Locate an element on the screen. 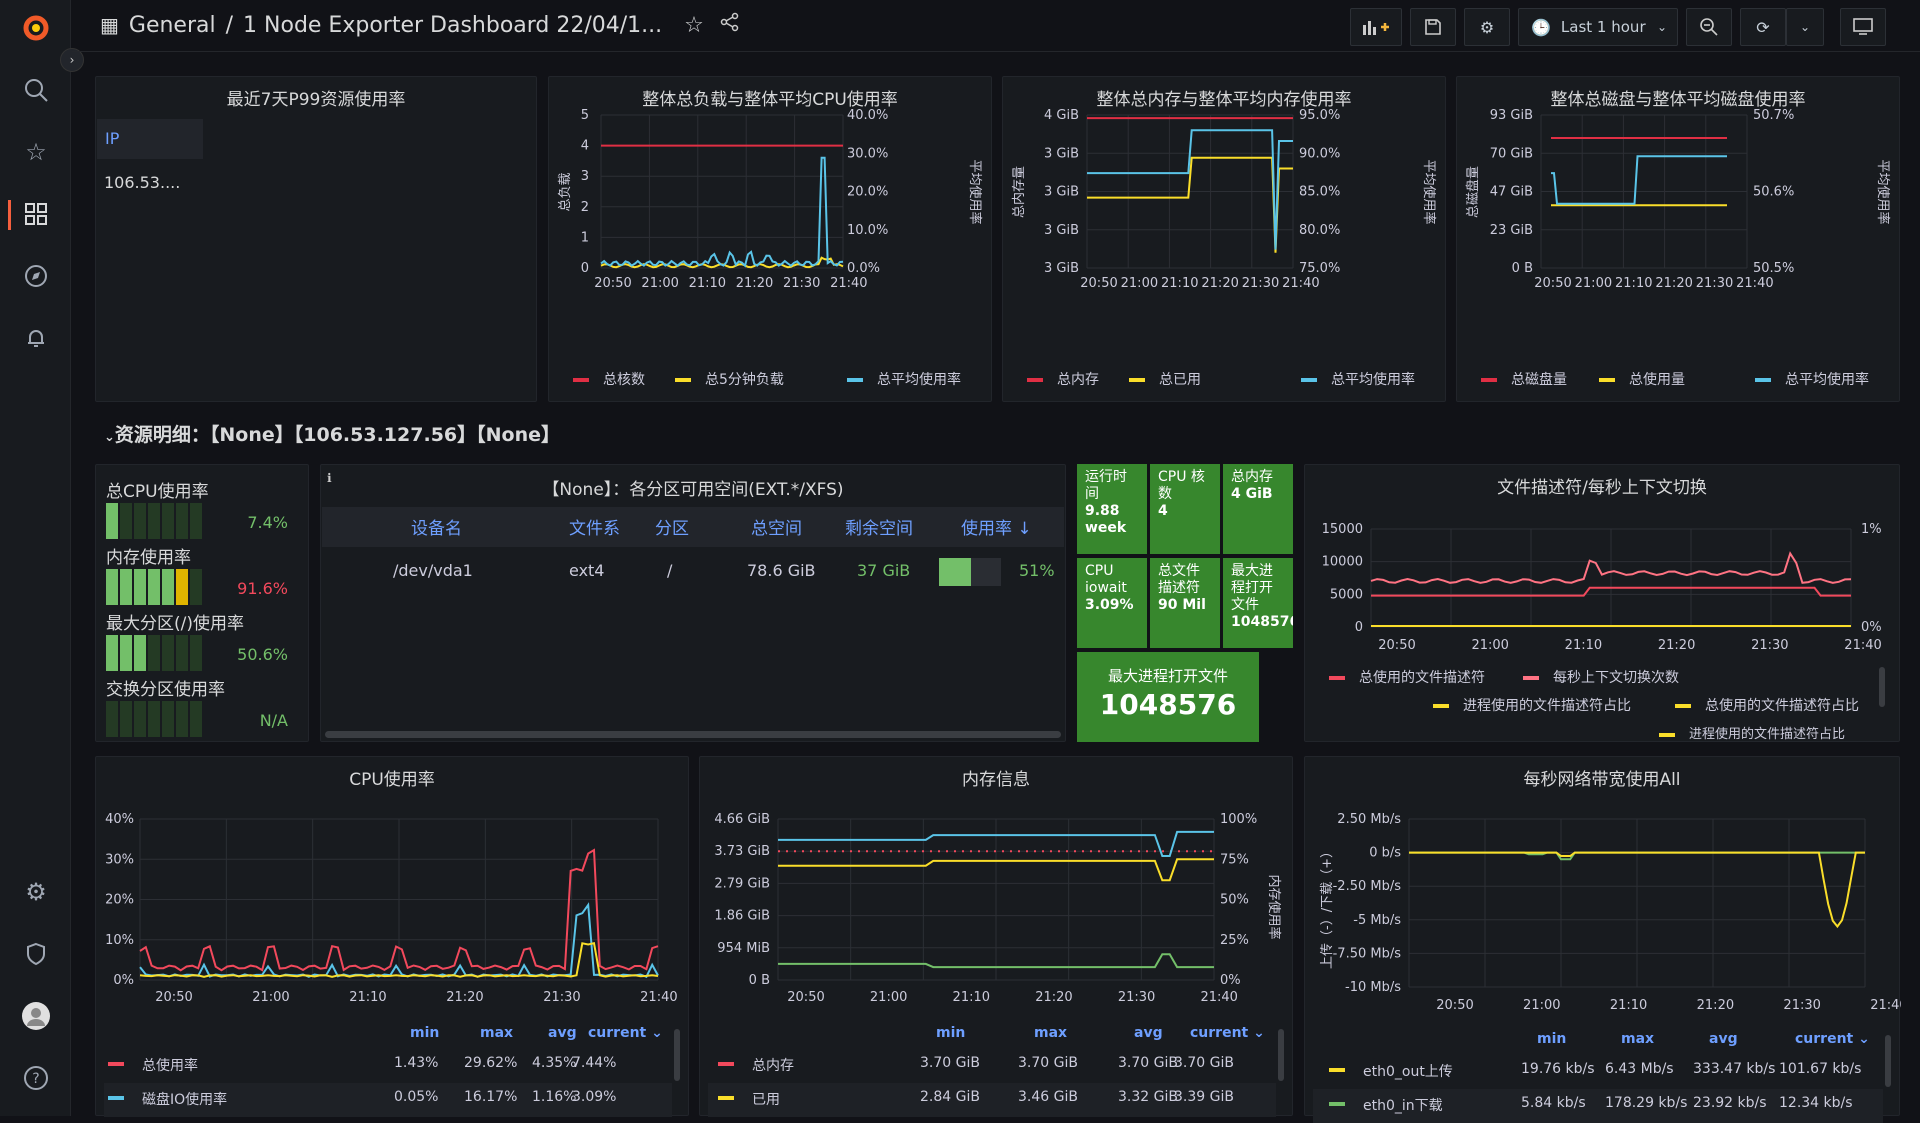 The image size is (1920, 1123). stat-tile: CPU iowait 3.09% is located at coordinates (1112, 603).